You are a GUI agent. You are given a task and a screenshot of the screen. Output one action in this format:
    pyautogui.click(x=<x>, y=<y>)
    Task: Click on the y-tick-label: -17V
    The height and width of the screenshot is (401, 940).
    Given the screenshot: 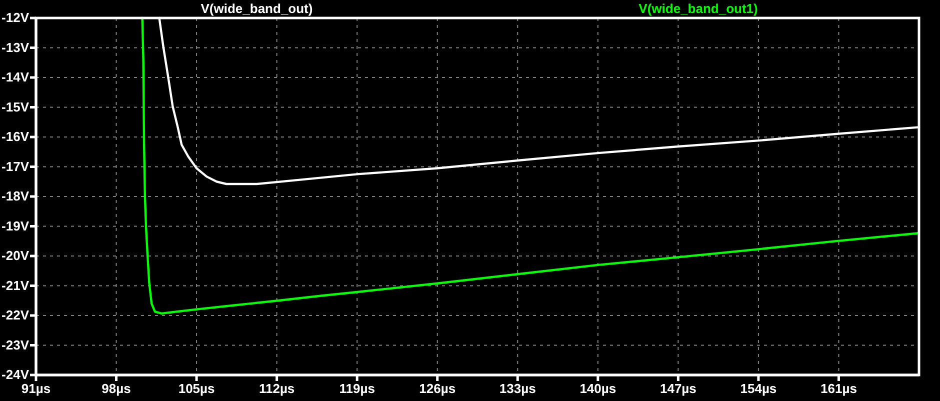 What is the action you would take?
    pyautogui.click(x=16, y=166)
    